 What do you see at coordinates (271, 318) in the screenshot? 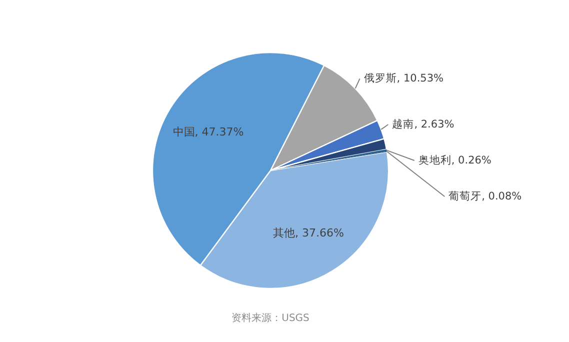
I see `text: 资料来源：USGS` at bounding box center [271, 318].